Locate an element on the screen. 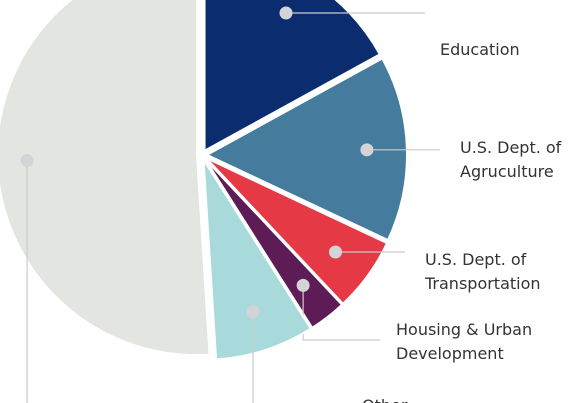 The image size is (569, 403). slice-label: Education is located at coordinates (480, 49).